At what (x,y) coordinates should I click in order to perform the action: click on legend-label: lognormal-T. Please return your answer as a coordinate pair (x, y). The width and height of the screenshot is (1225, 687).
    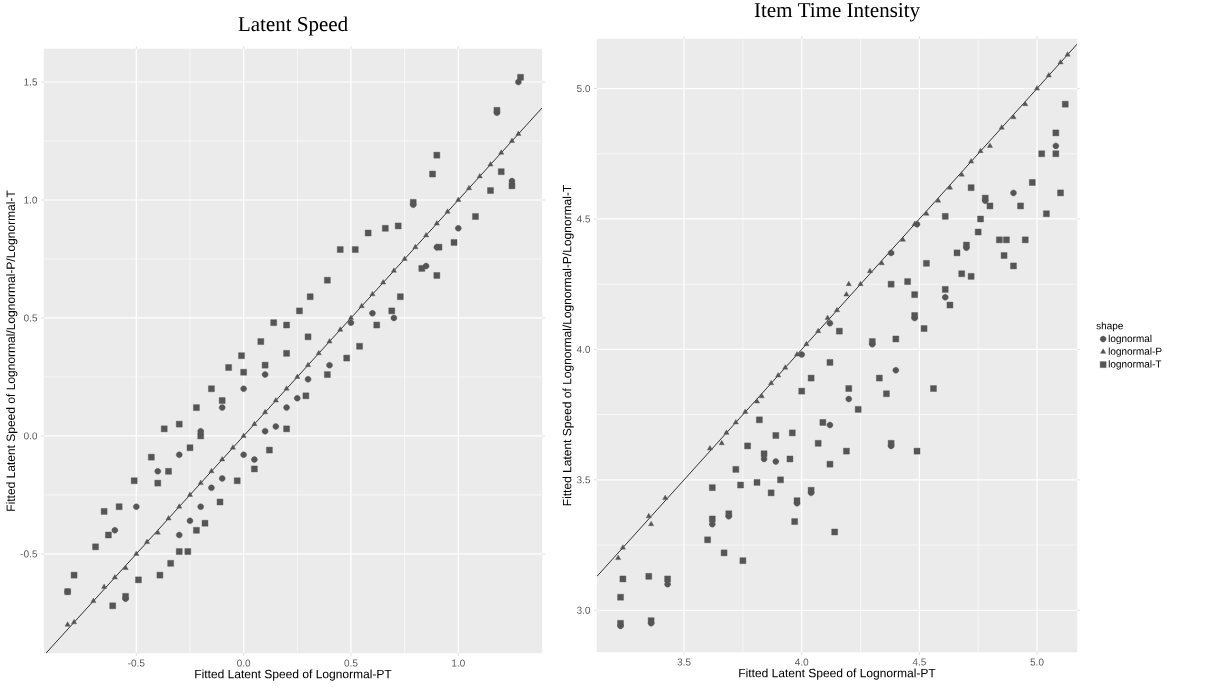
    Looking at the image, I should click on (1135, 365).